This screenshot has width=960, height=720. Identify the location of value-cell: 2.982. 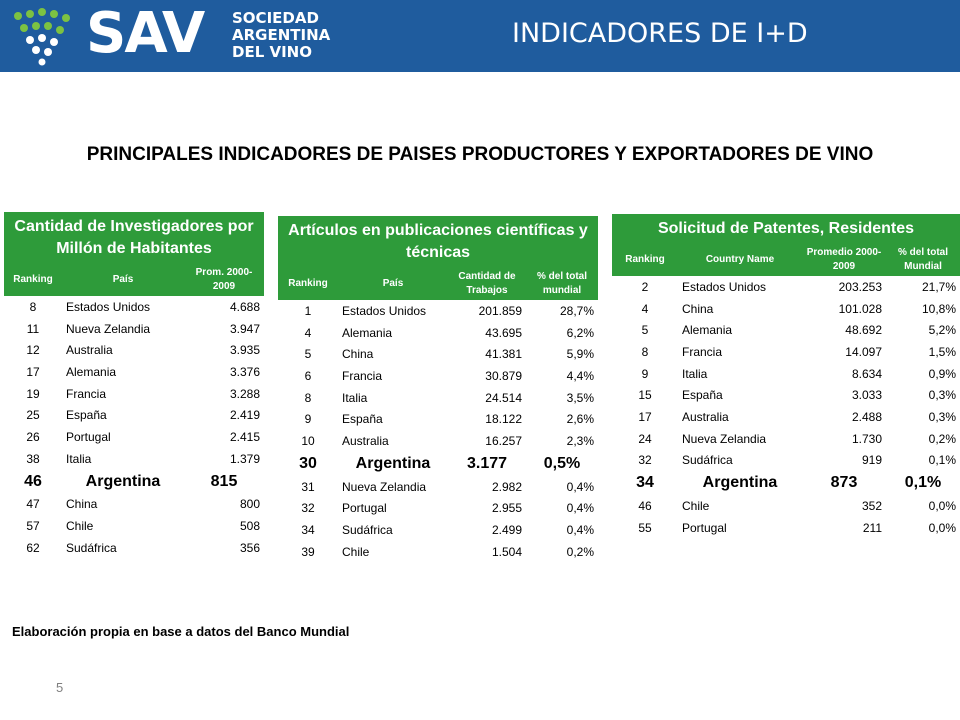
(506, 486).